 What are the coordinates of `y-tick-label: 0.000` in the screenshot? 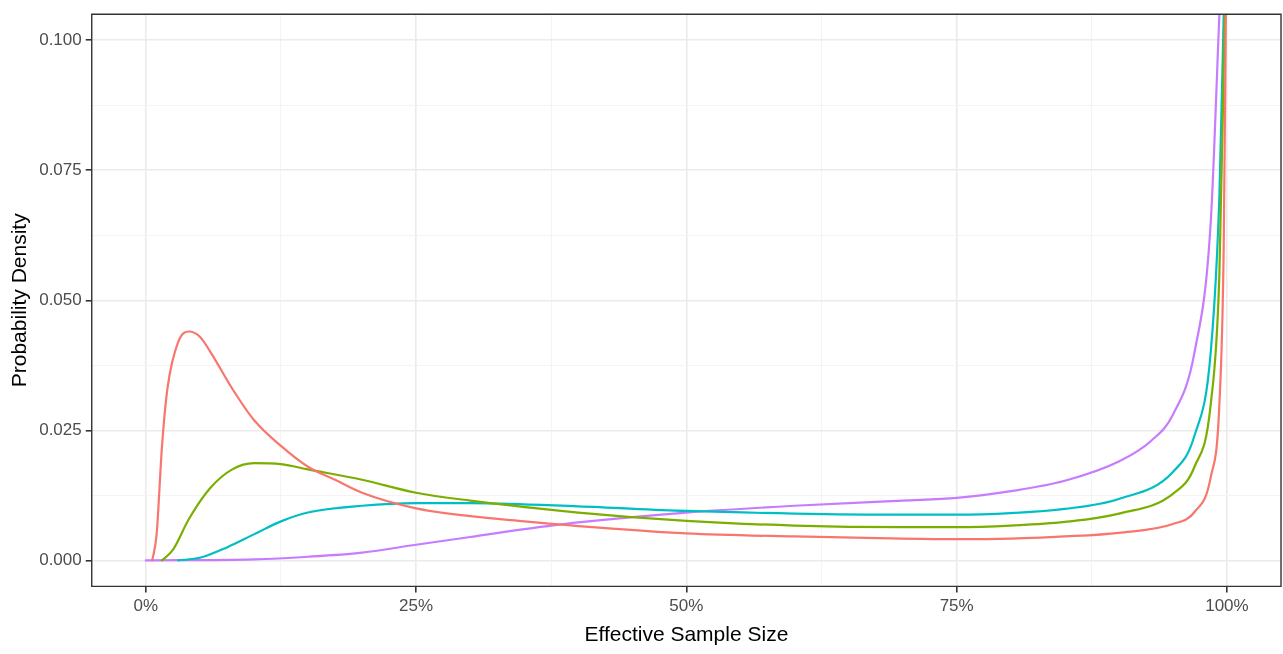 It's located at (60, 560).